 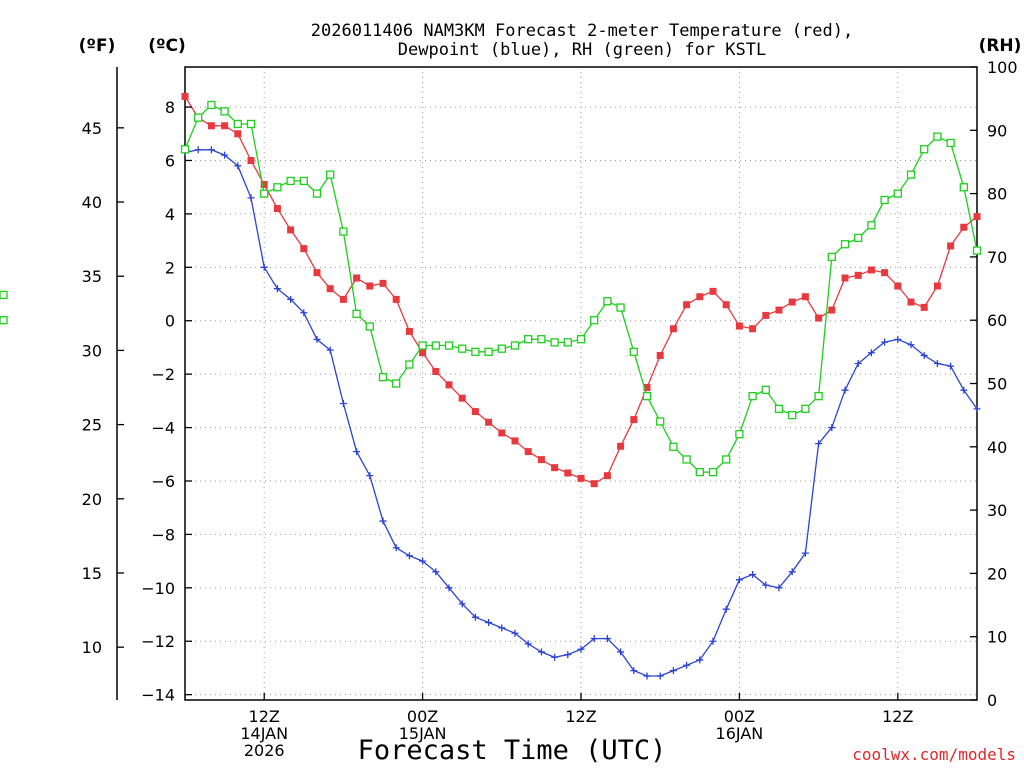 What do you see at coordinates (997, 510) in the screenshot?
I see `rh-tick-label: 30` at bounding box center [997, 510].